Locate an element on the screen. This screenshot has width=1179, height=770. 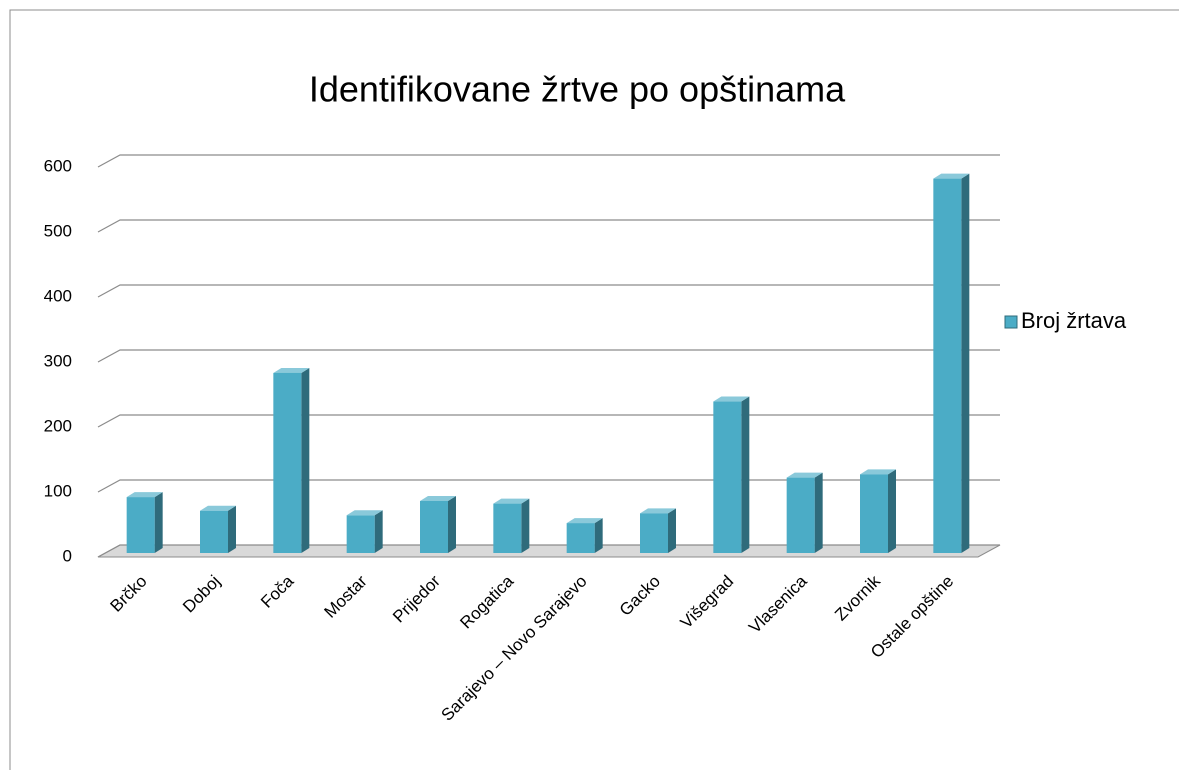
y-tick-label: 300 is located at coordinates (58, 360).